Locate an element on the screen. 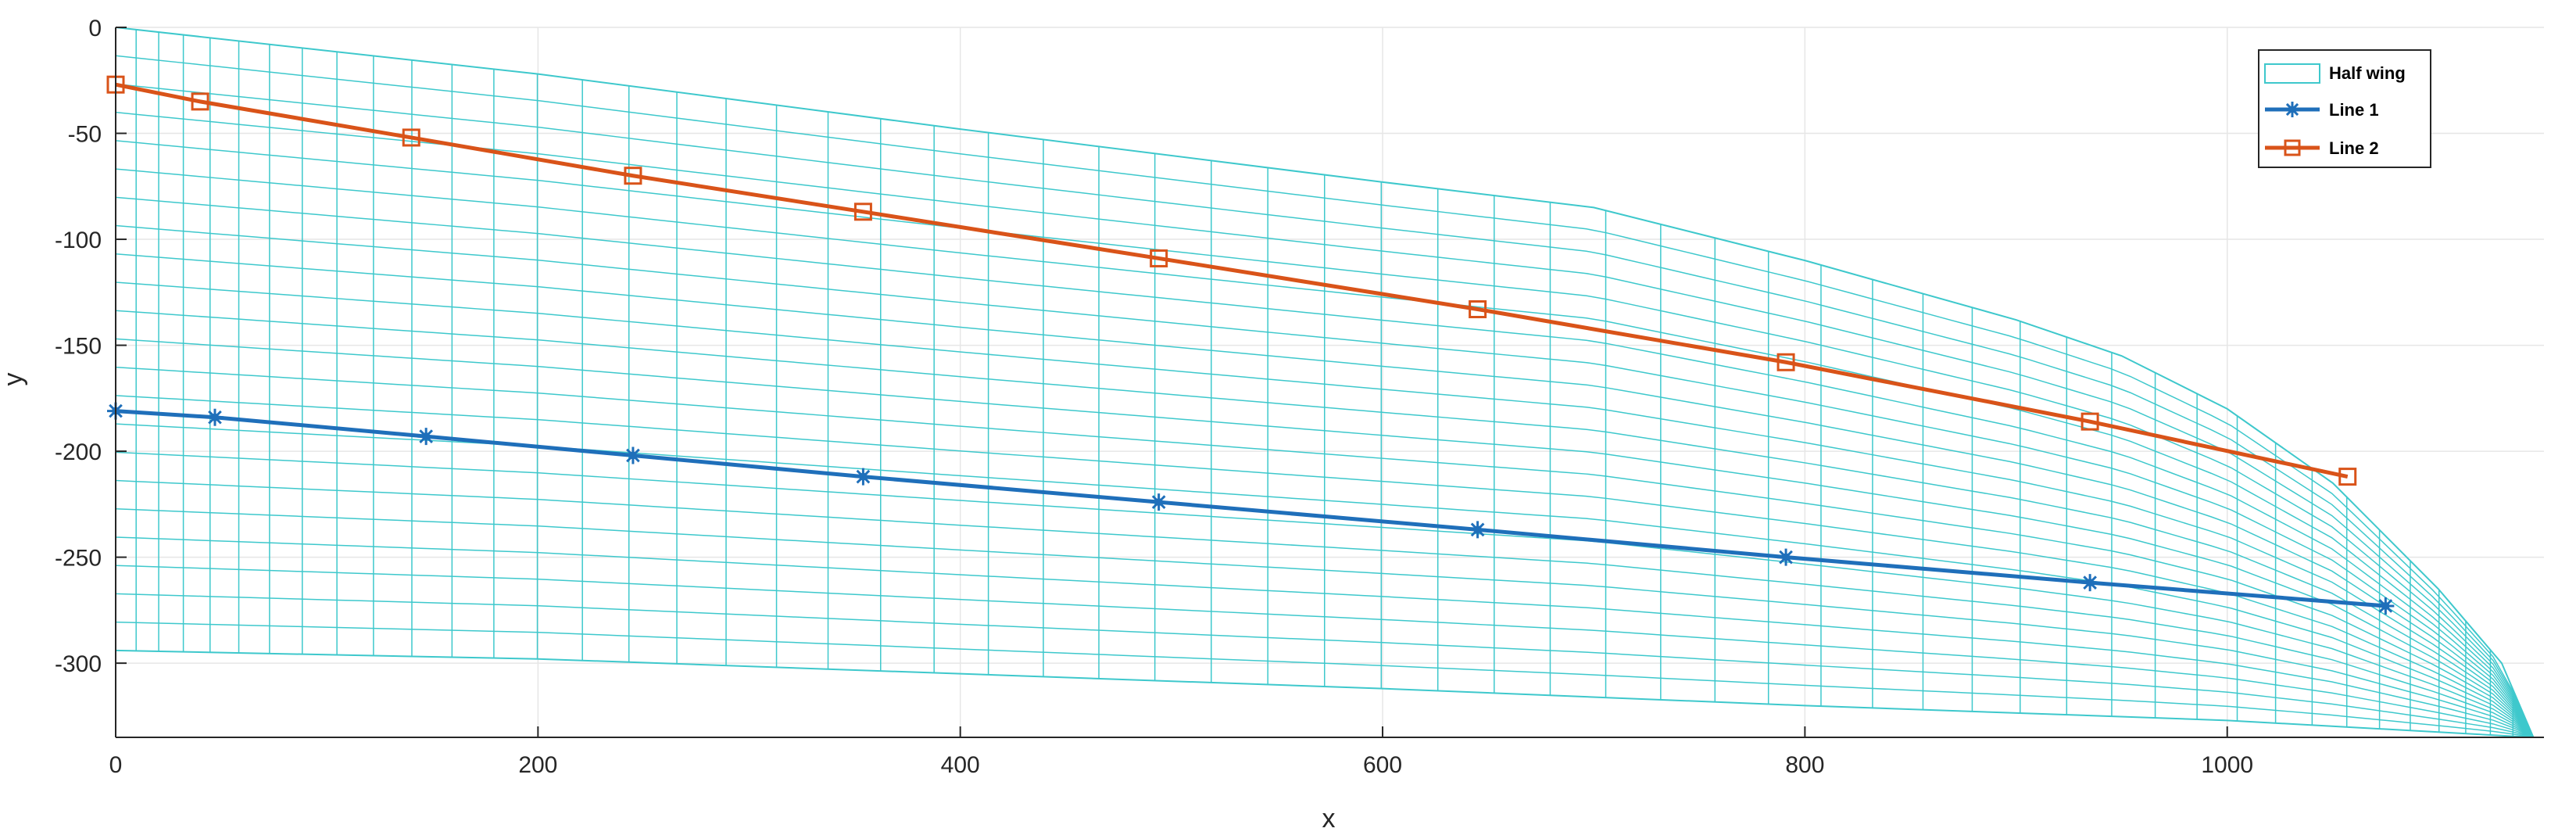 The image size is (2576, 839). legend: Half wing Line 1 Line 2 is located at coordinates (2344, 108).